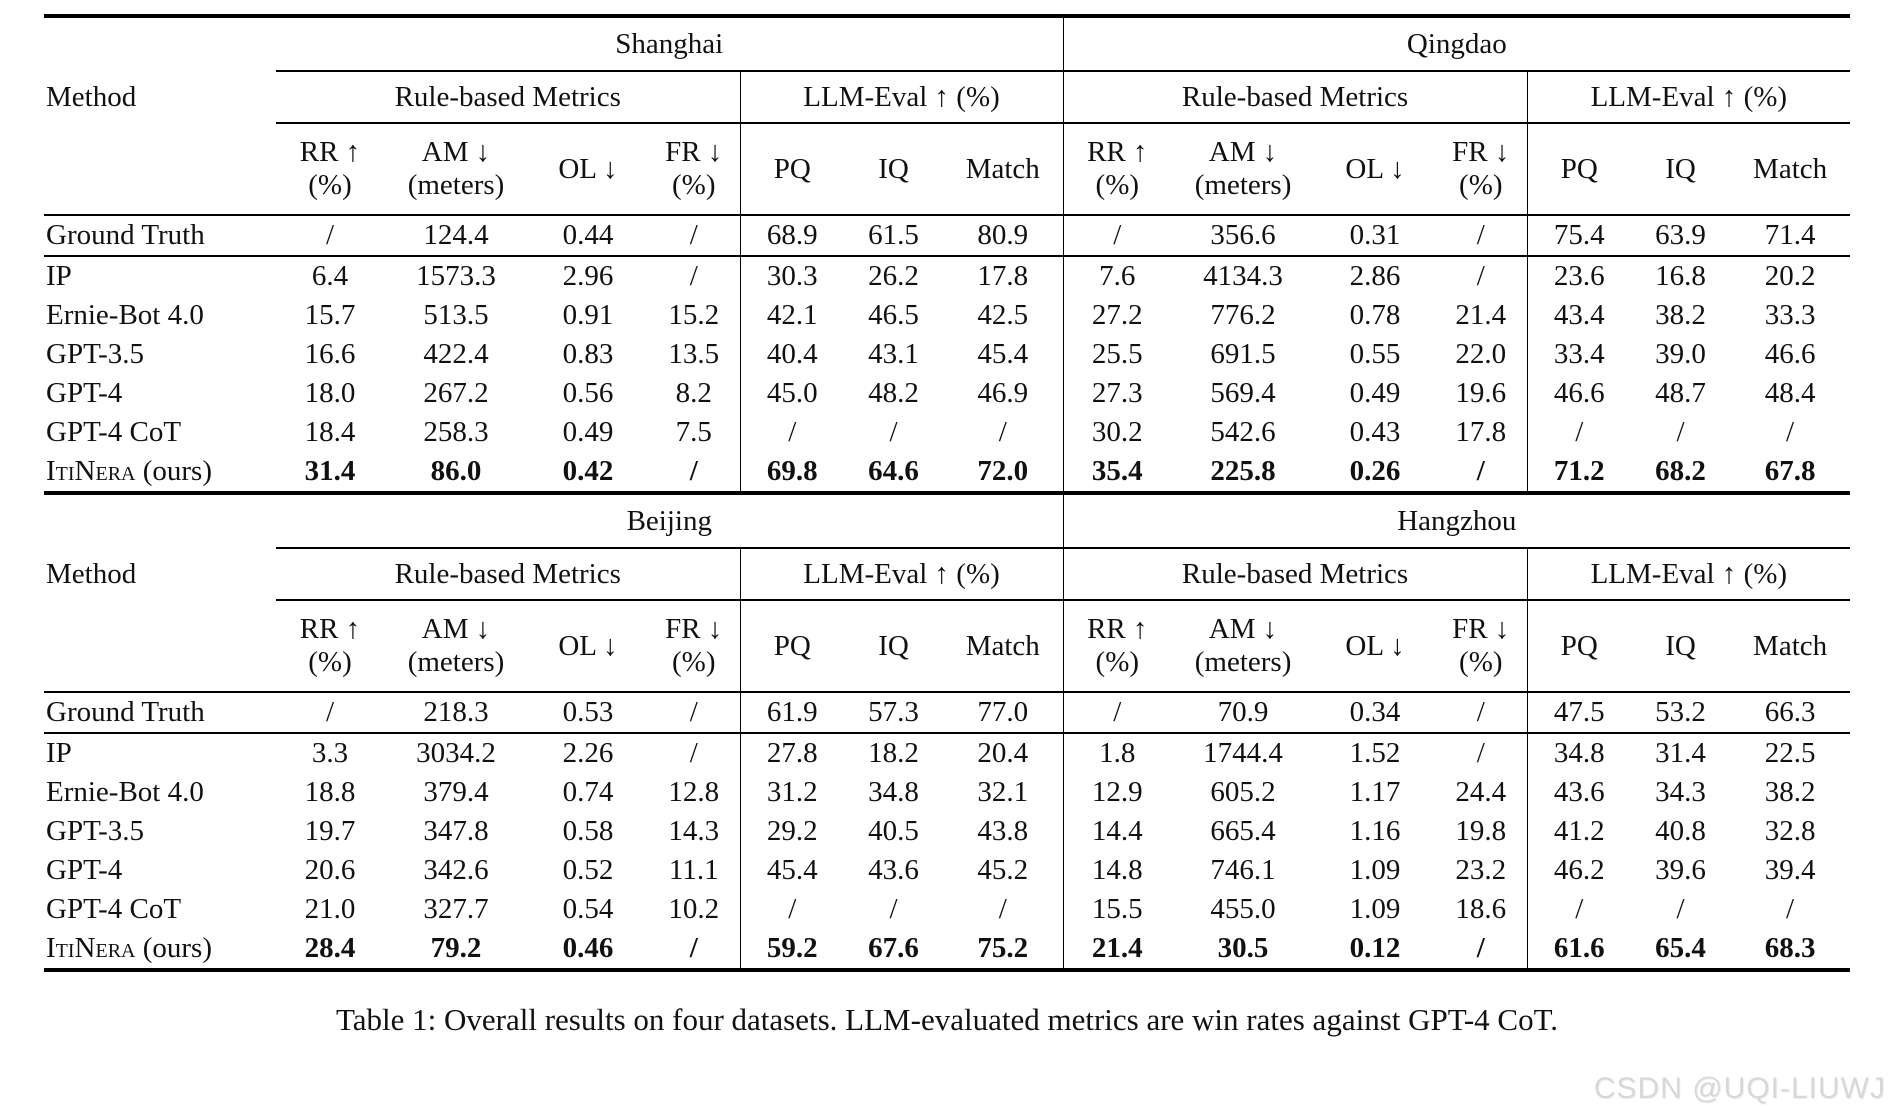 This screenshot has width=1894, height=1114. I want to click on value-cell: 30.2, so click(1117, 432).